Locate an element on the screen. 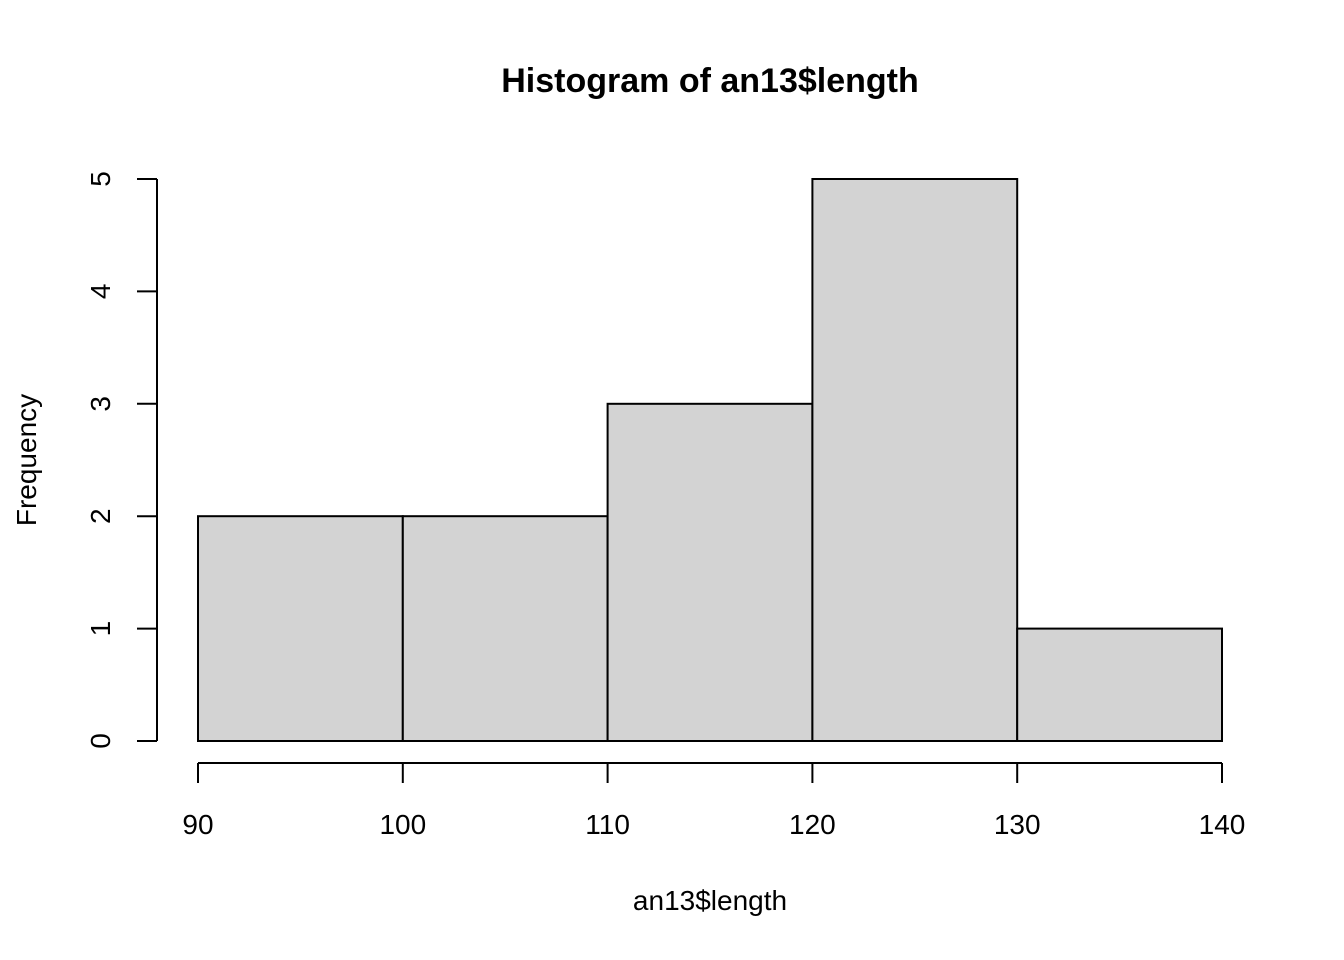 Image resolution: width=1344 pixels, height=960 pixels. x-tick-label: 110 is located at coordinates (607, 824).